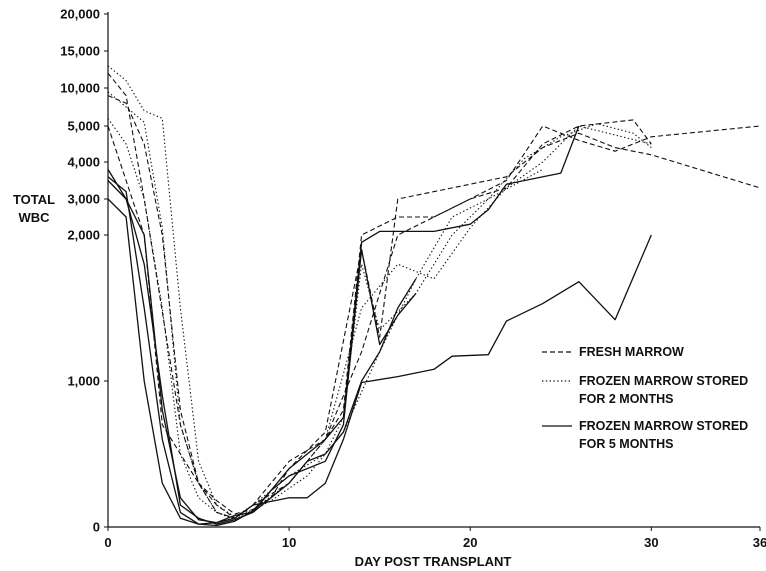 The image size is (766, 571). I want to click on y-axis-title-line-1: TOTAL, so click(34, 199).